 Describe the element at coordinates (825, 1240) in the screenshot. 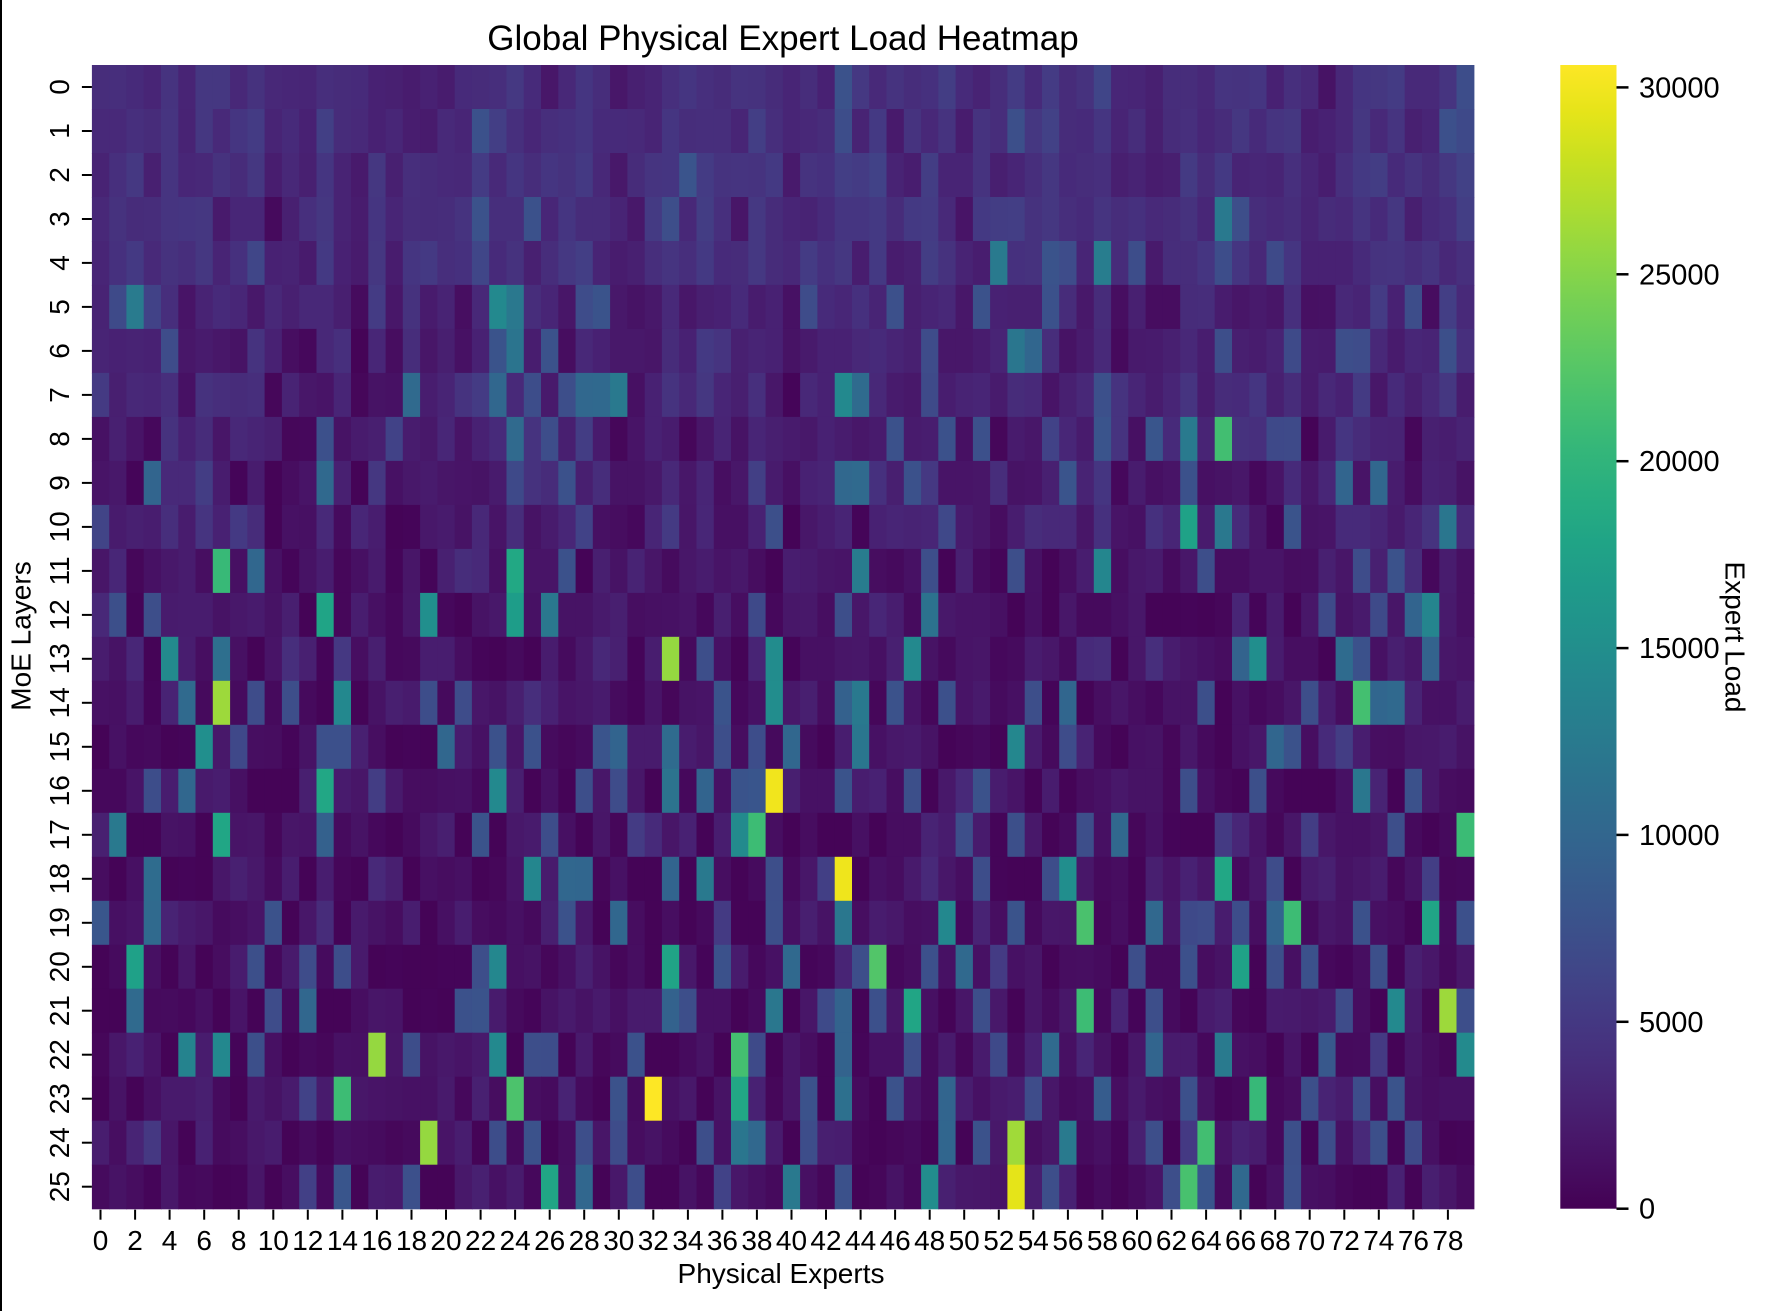

I see `svg-text: 42` at that location.